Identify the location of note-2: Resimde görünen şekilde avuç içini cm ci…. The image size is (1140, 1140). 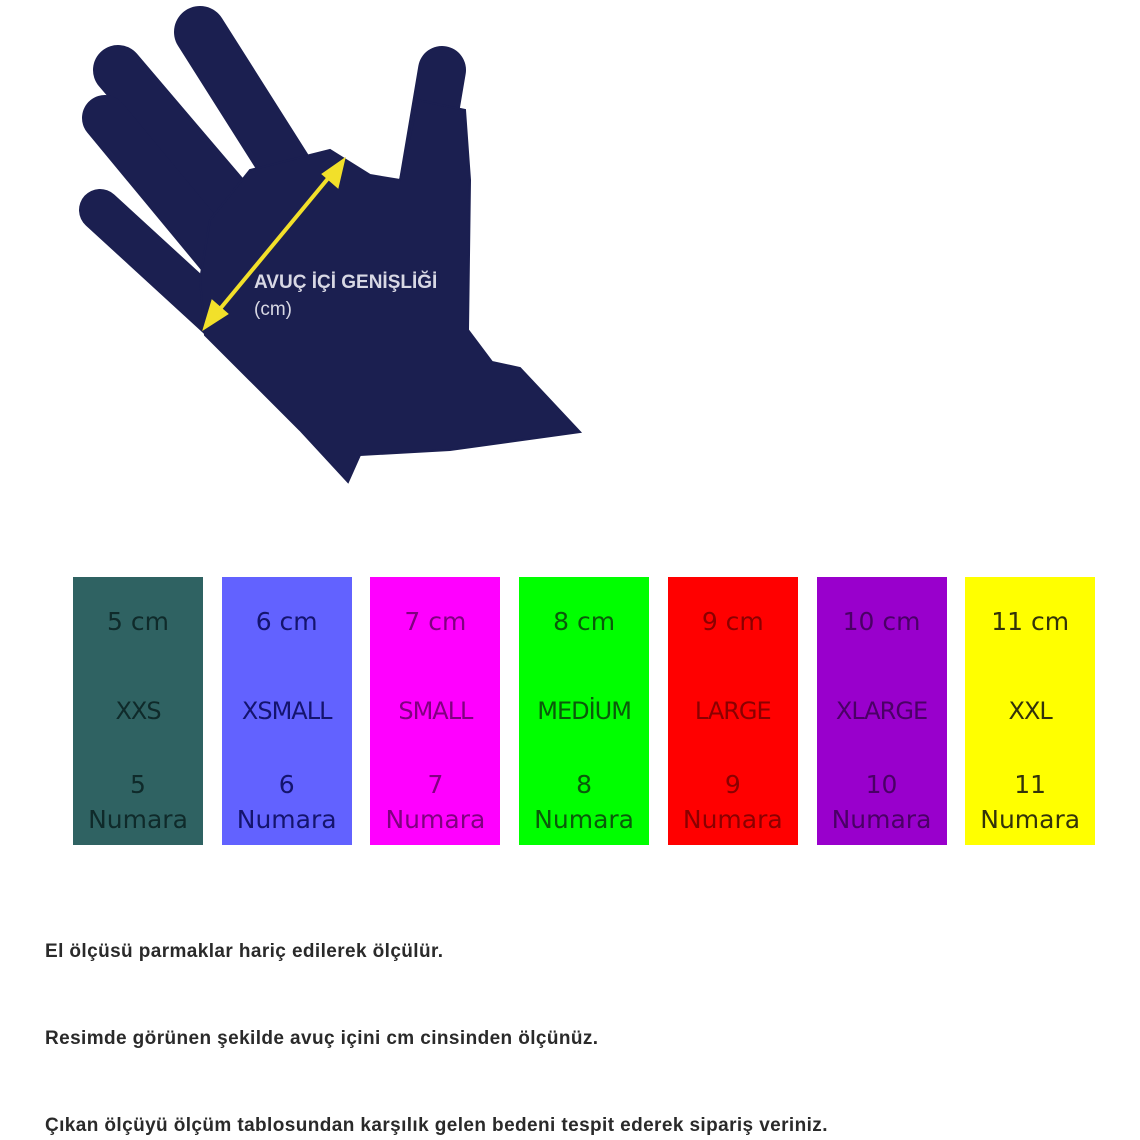
(322, 1038).